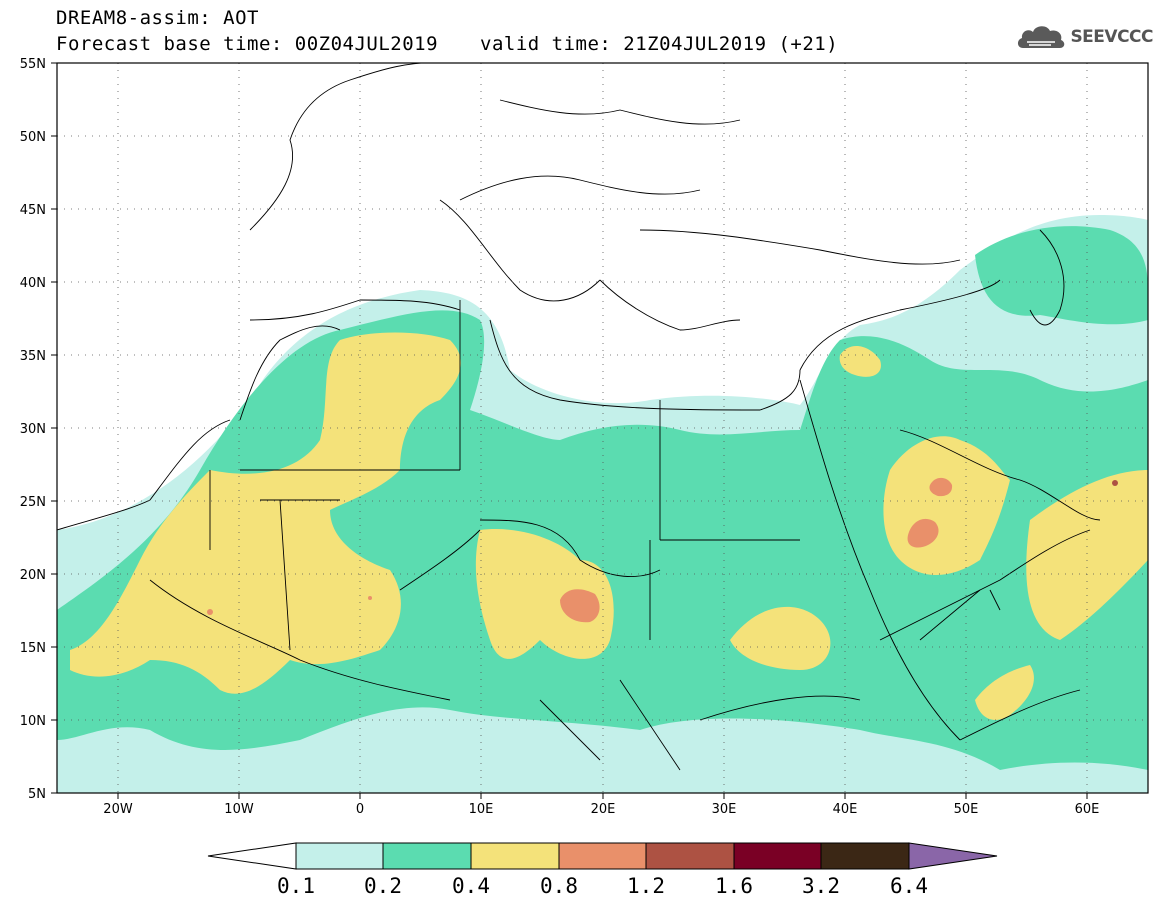 The height and width of the screenshot is (905, 1165). What do you see at coordinates (33, 648) in the screenshot?
I see `lat-label: 15N` at bounding box center [33, 648].